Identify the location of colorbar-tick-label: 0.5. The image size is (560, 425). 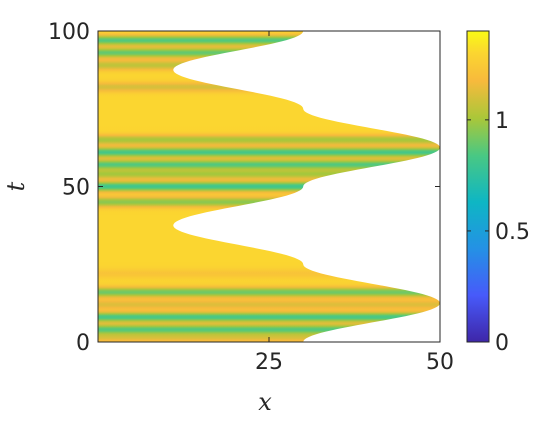
(512, 232).